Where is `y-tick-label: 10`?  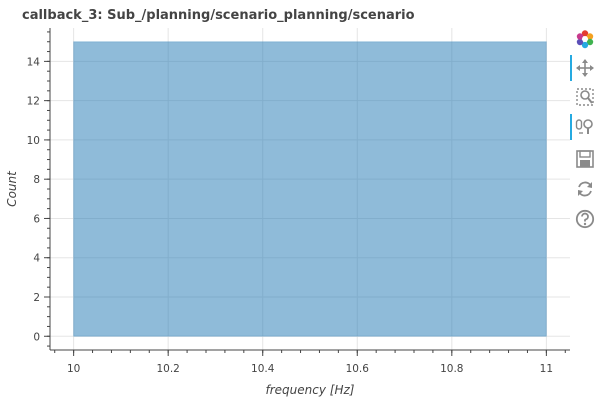
y-tick-label: 10 is located at coordinates (33, 141).